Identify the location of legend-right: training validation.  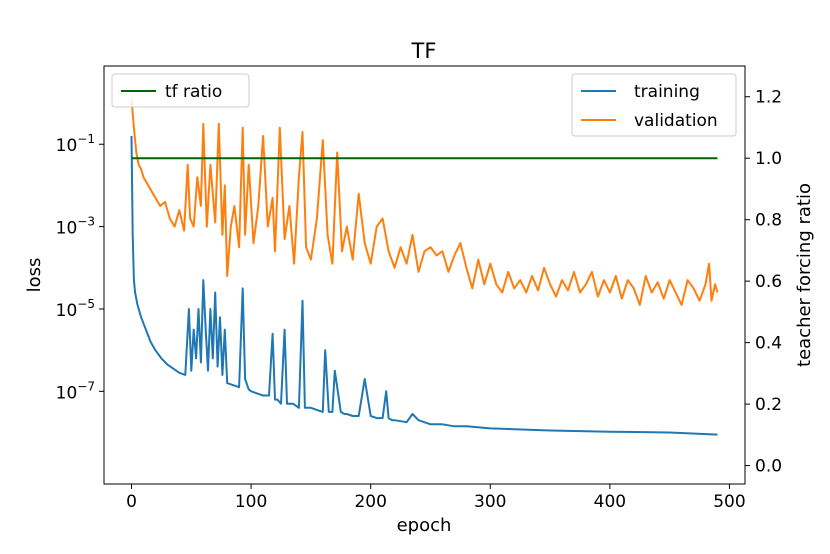
(654, 105).